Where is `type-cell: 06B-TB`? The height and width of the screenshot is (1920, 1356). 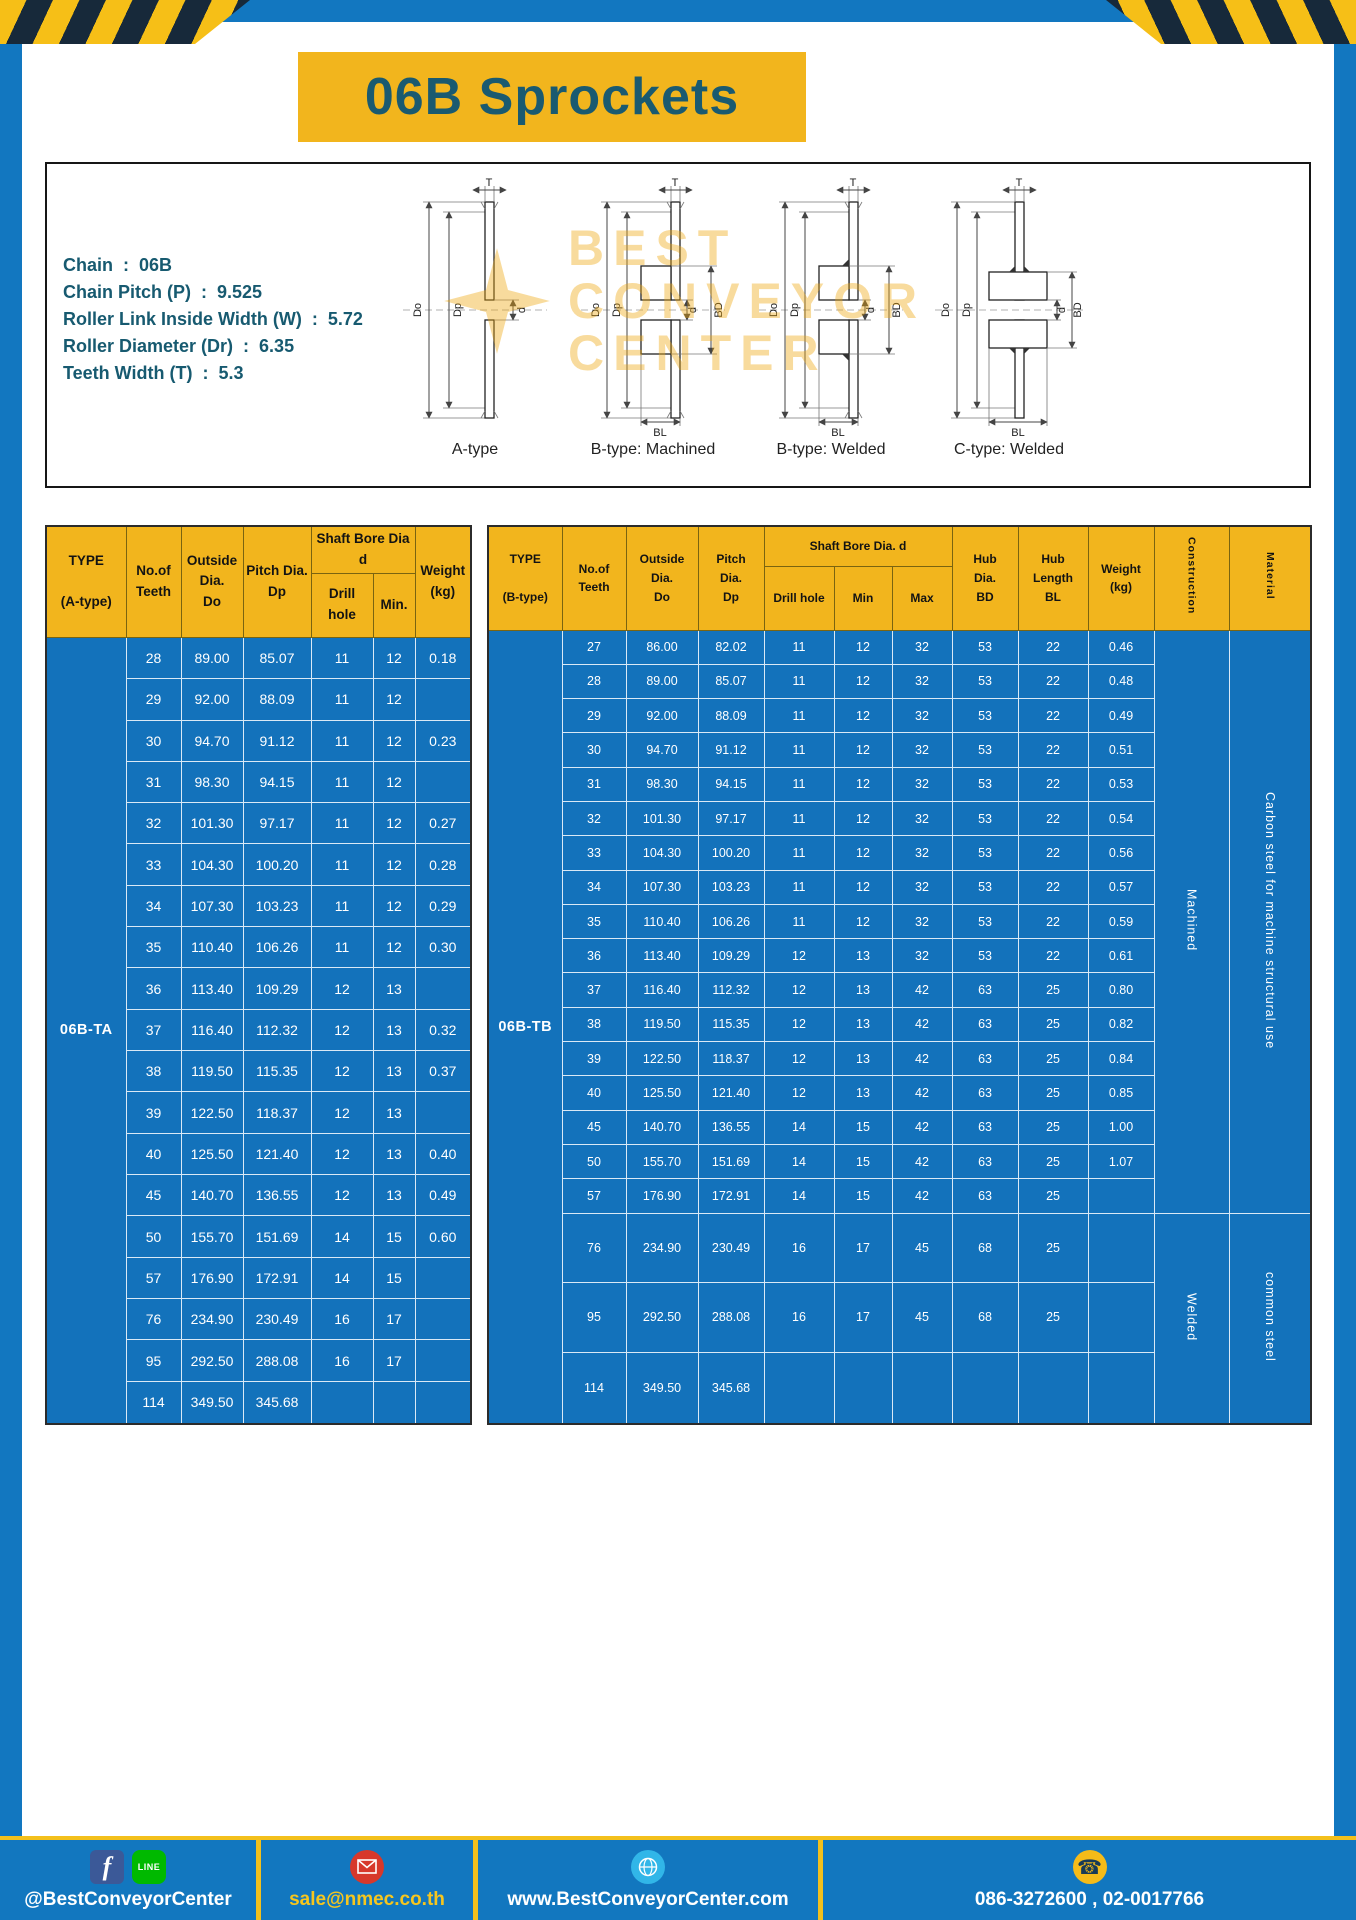
type-cell: 06B-TB is located at coordinates (525, 1027).